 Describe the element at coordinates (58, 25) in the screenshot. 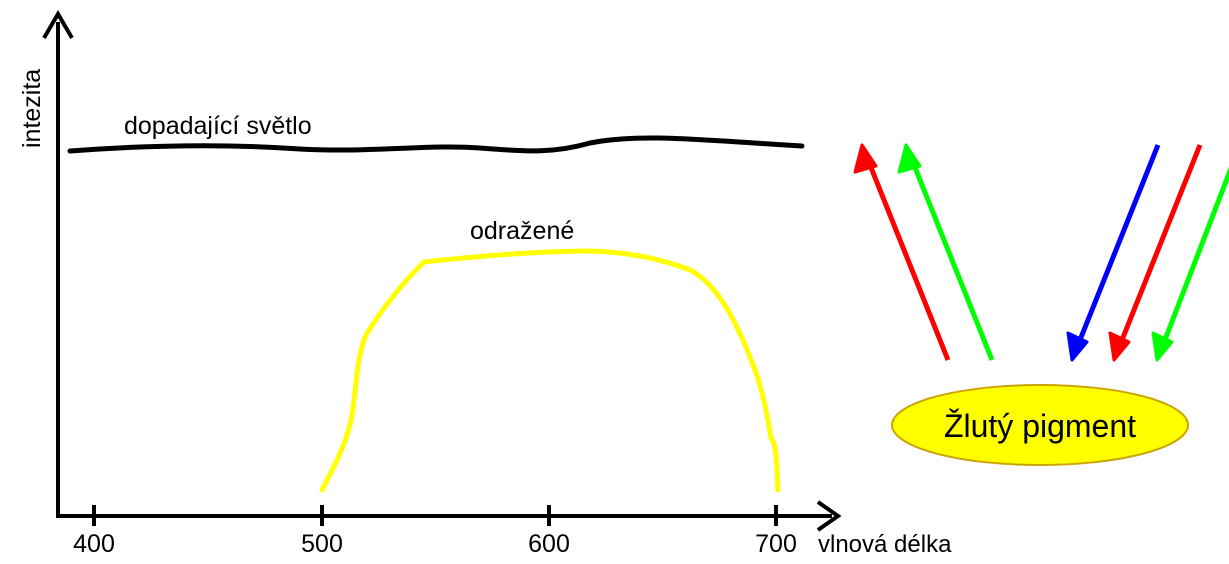

I see `y-axis-arrowhead` at that location.